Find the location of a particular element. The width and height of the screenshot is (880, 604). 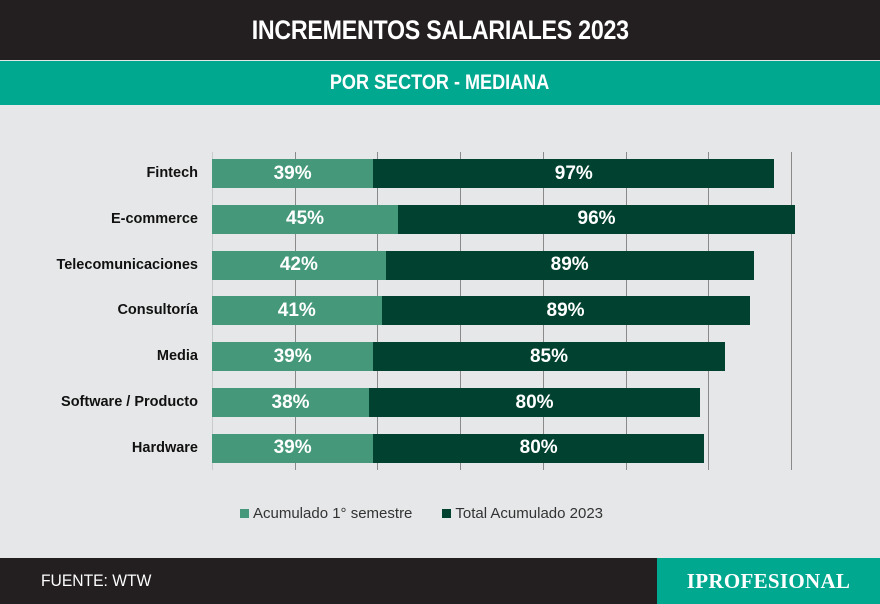

bar-segment-first-semester: 42% is located at coordinates (299, 265).